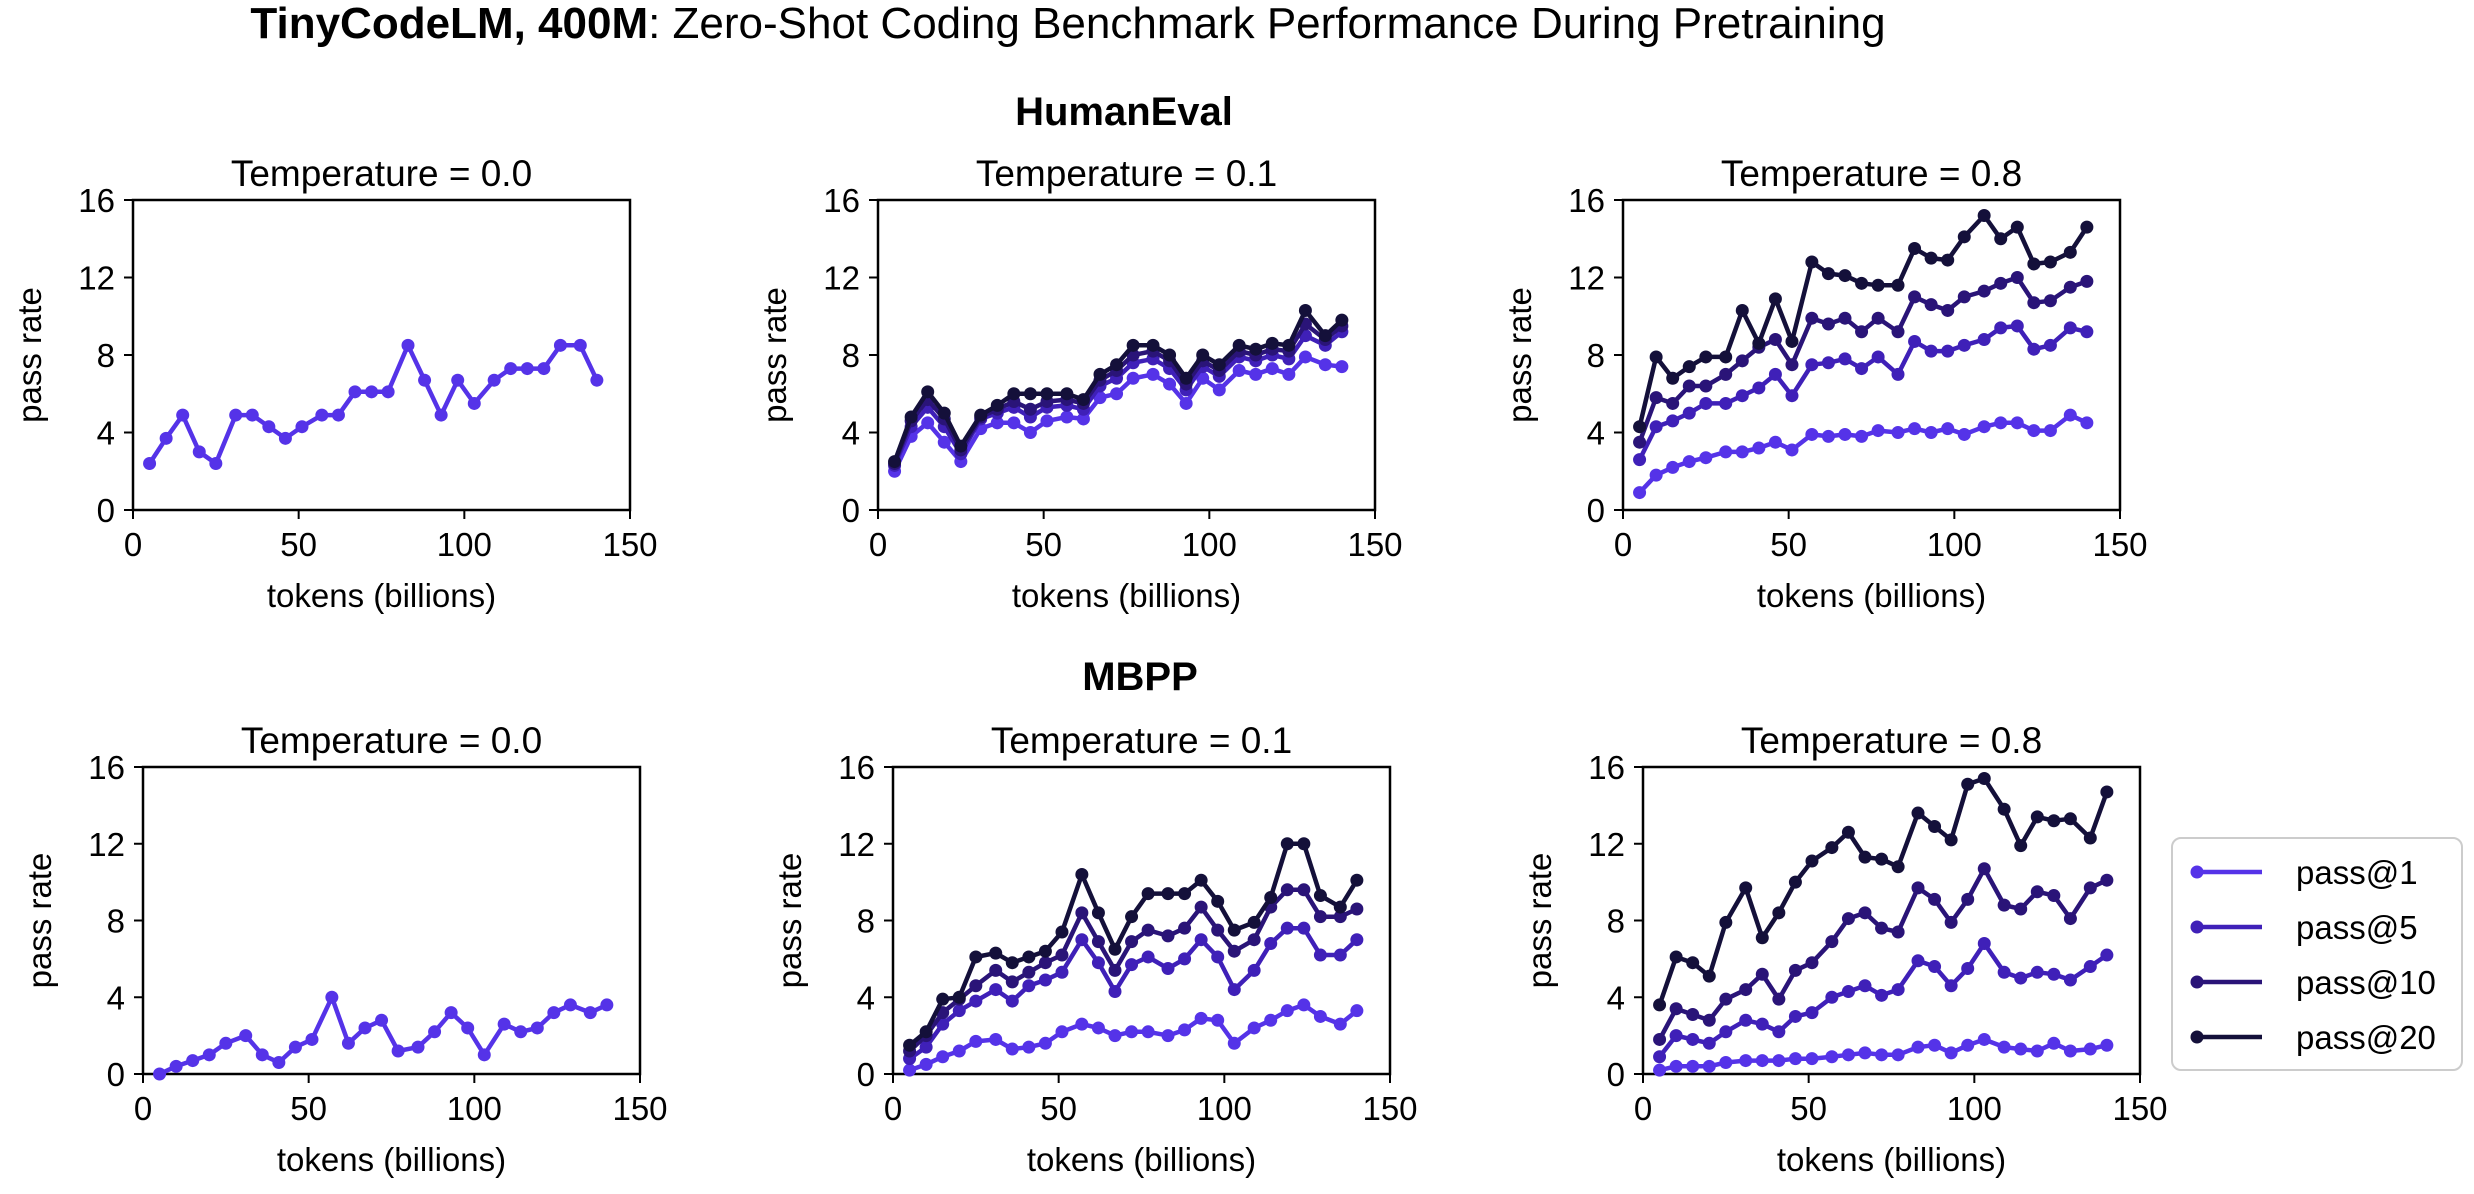  I want to click on legend-entry-pass-20: pass@20, so click(2313, 1037).